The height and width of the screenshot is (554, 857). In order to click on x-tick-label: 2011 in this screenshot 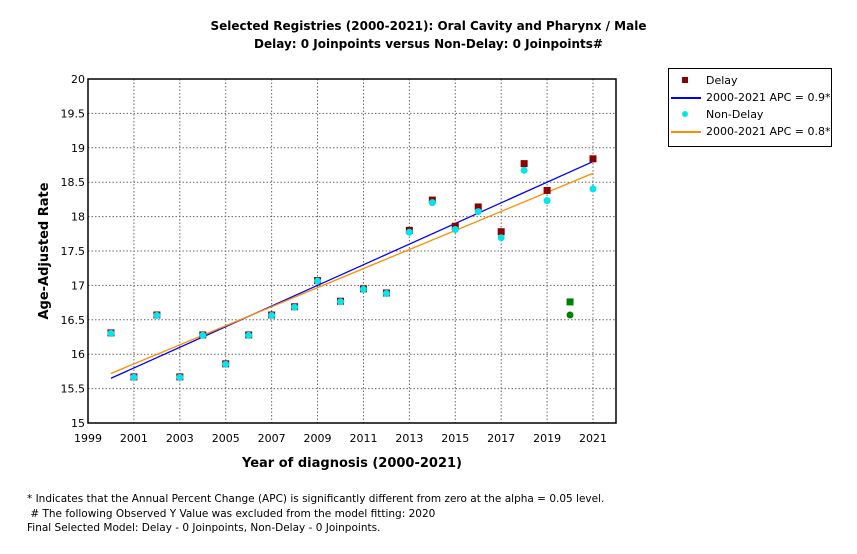, I will do `click(363, 438)`.